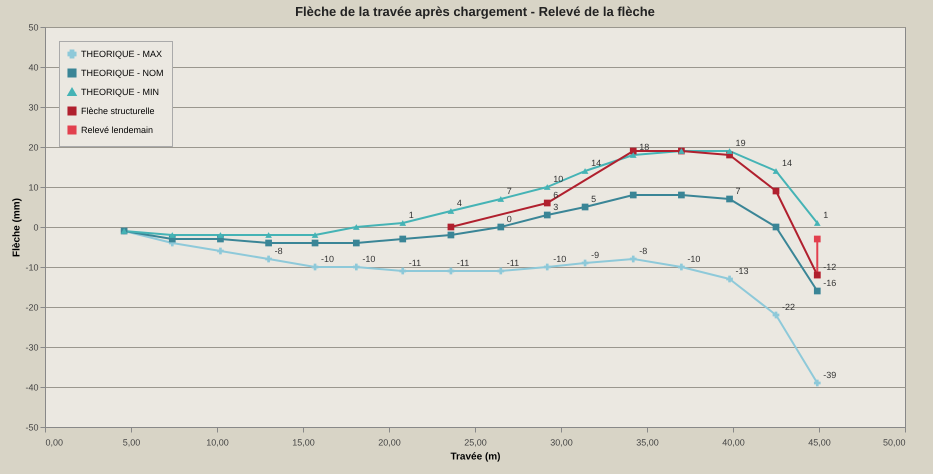  I want to click on y-tick-label: -20, so click(31, 307).